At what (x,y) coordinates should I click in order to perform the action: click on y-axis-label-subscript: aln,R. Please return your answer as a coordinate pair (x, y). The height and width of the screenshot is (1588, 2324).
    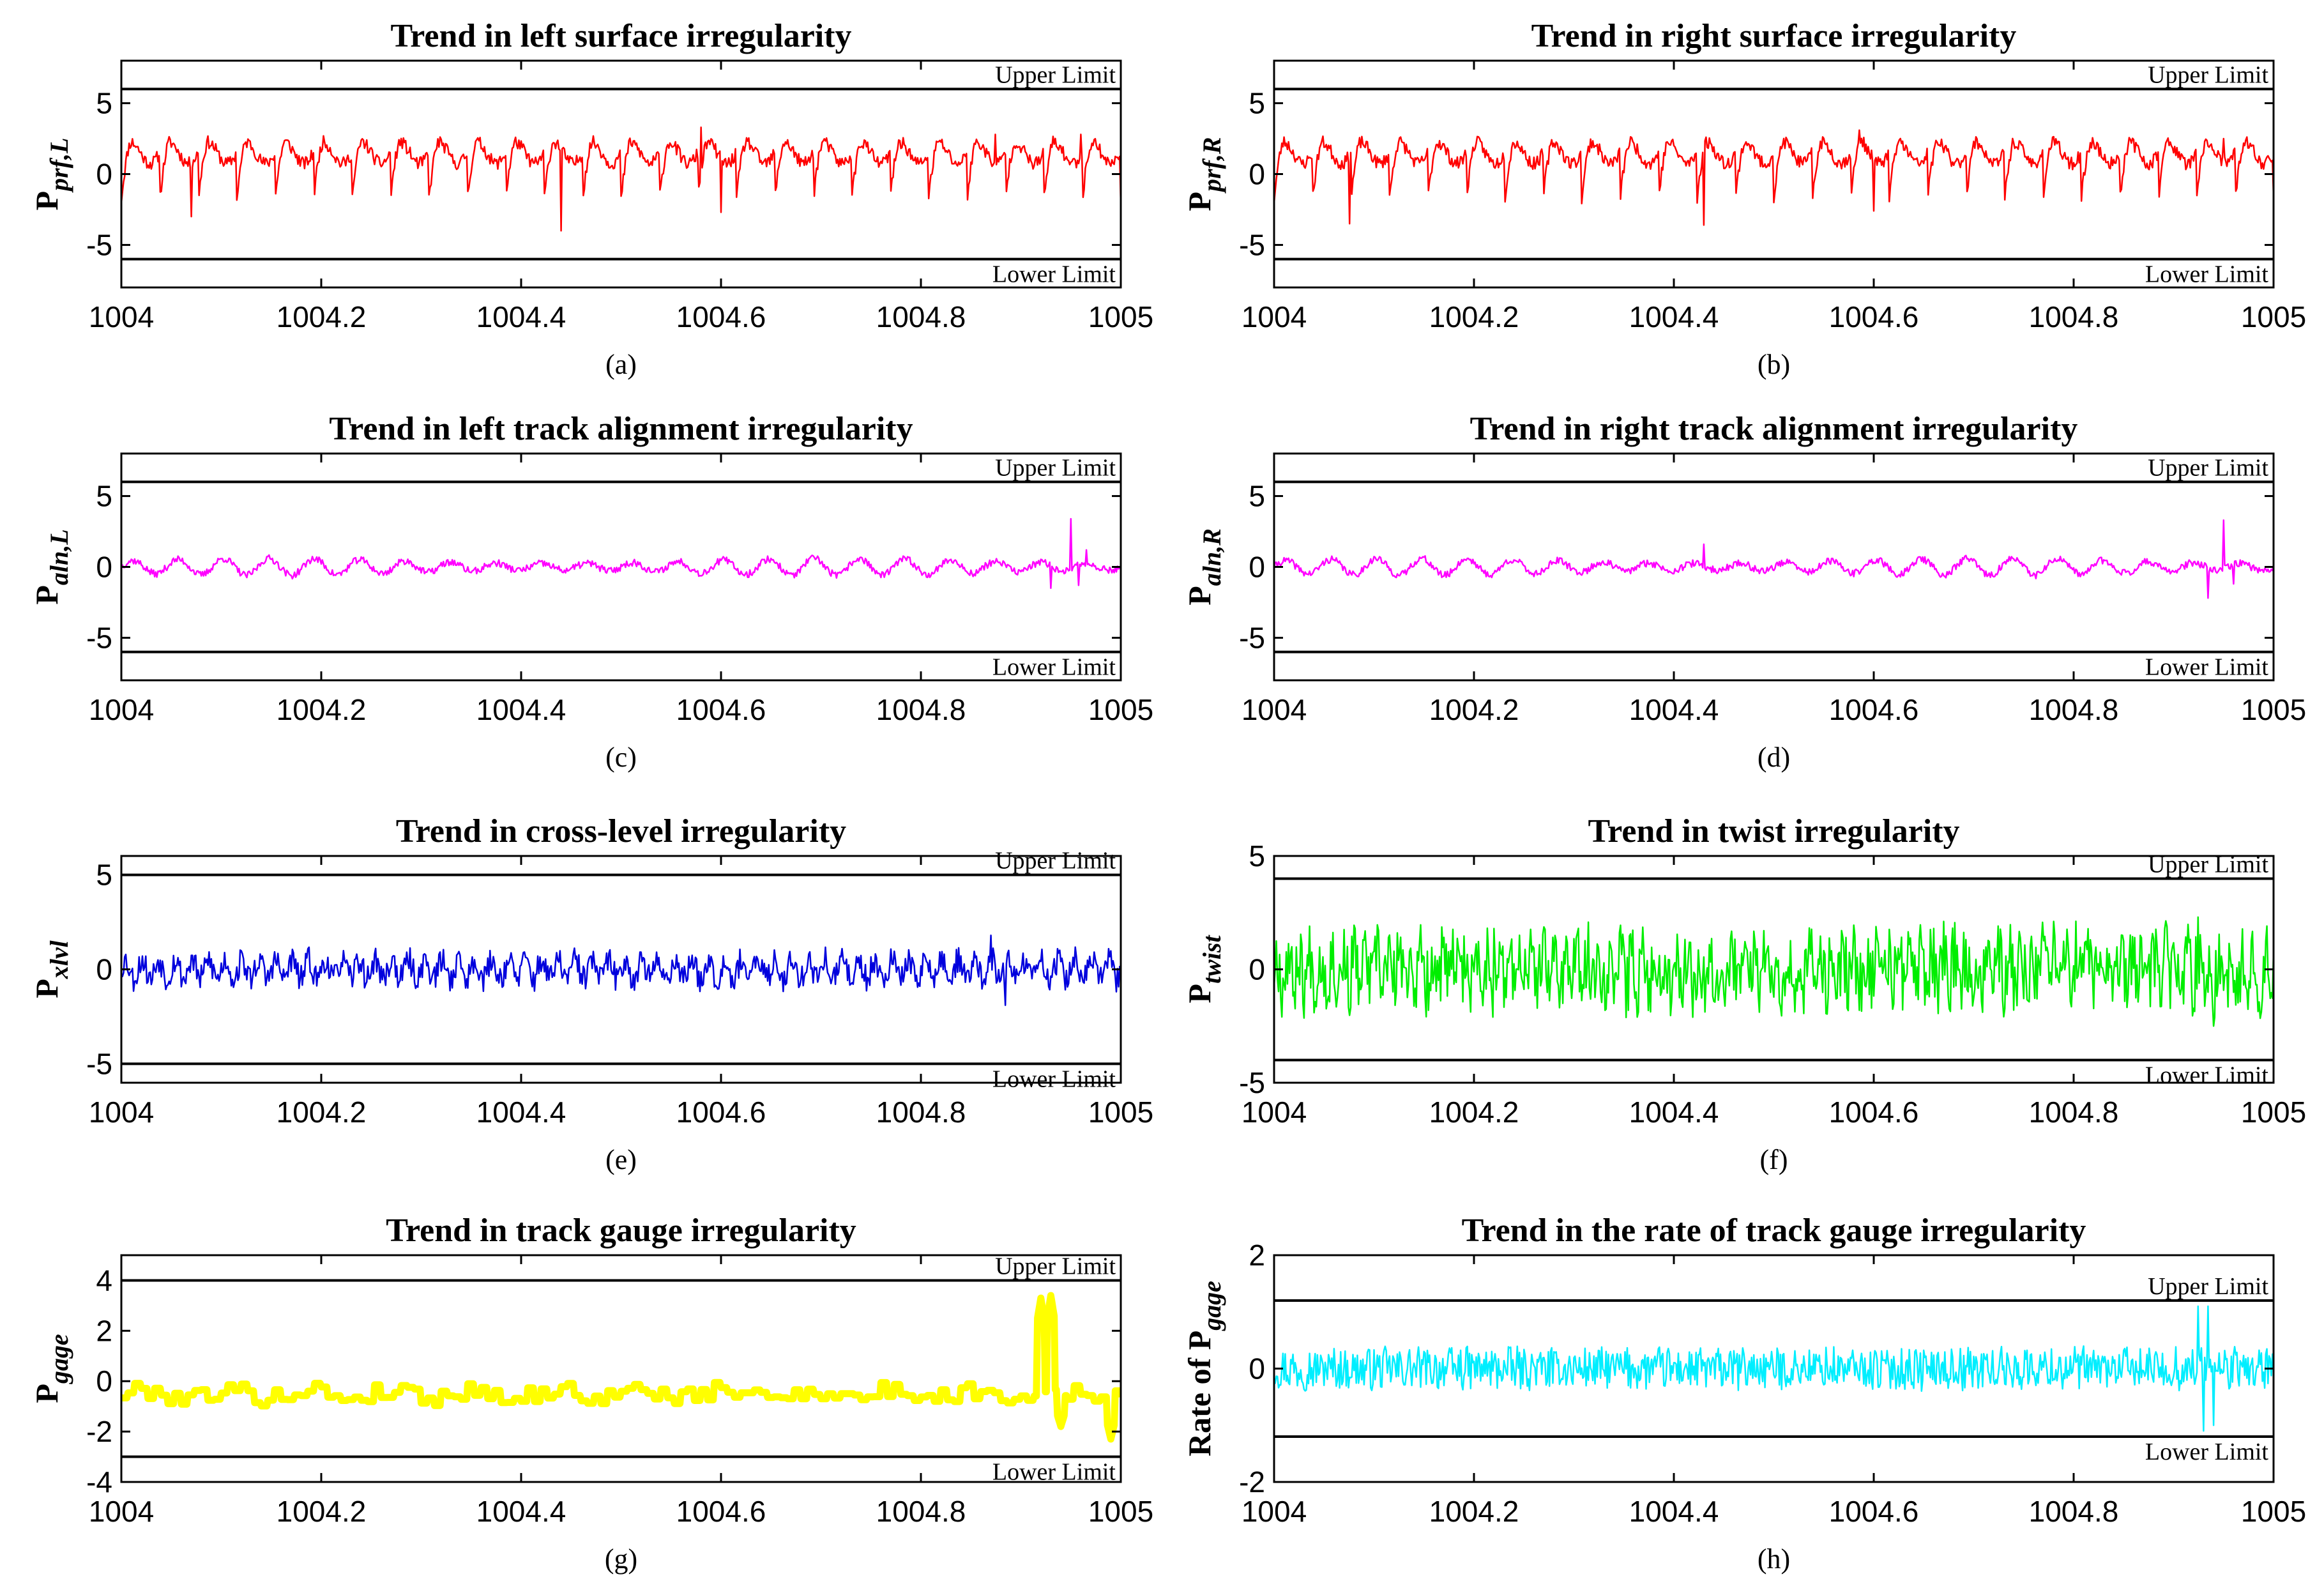
    Looking at the image, I should click on (1212, 557).